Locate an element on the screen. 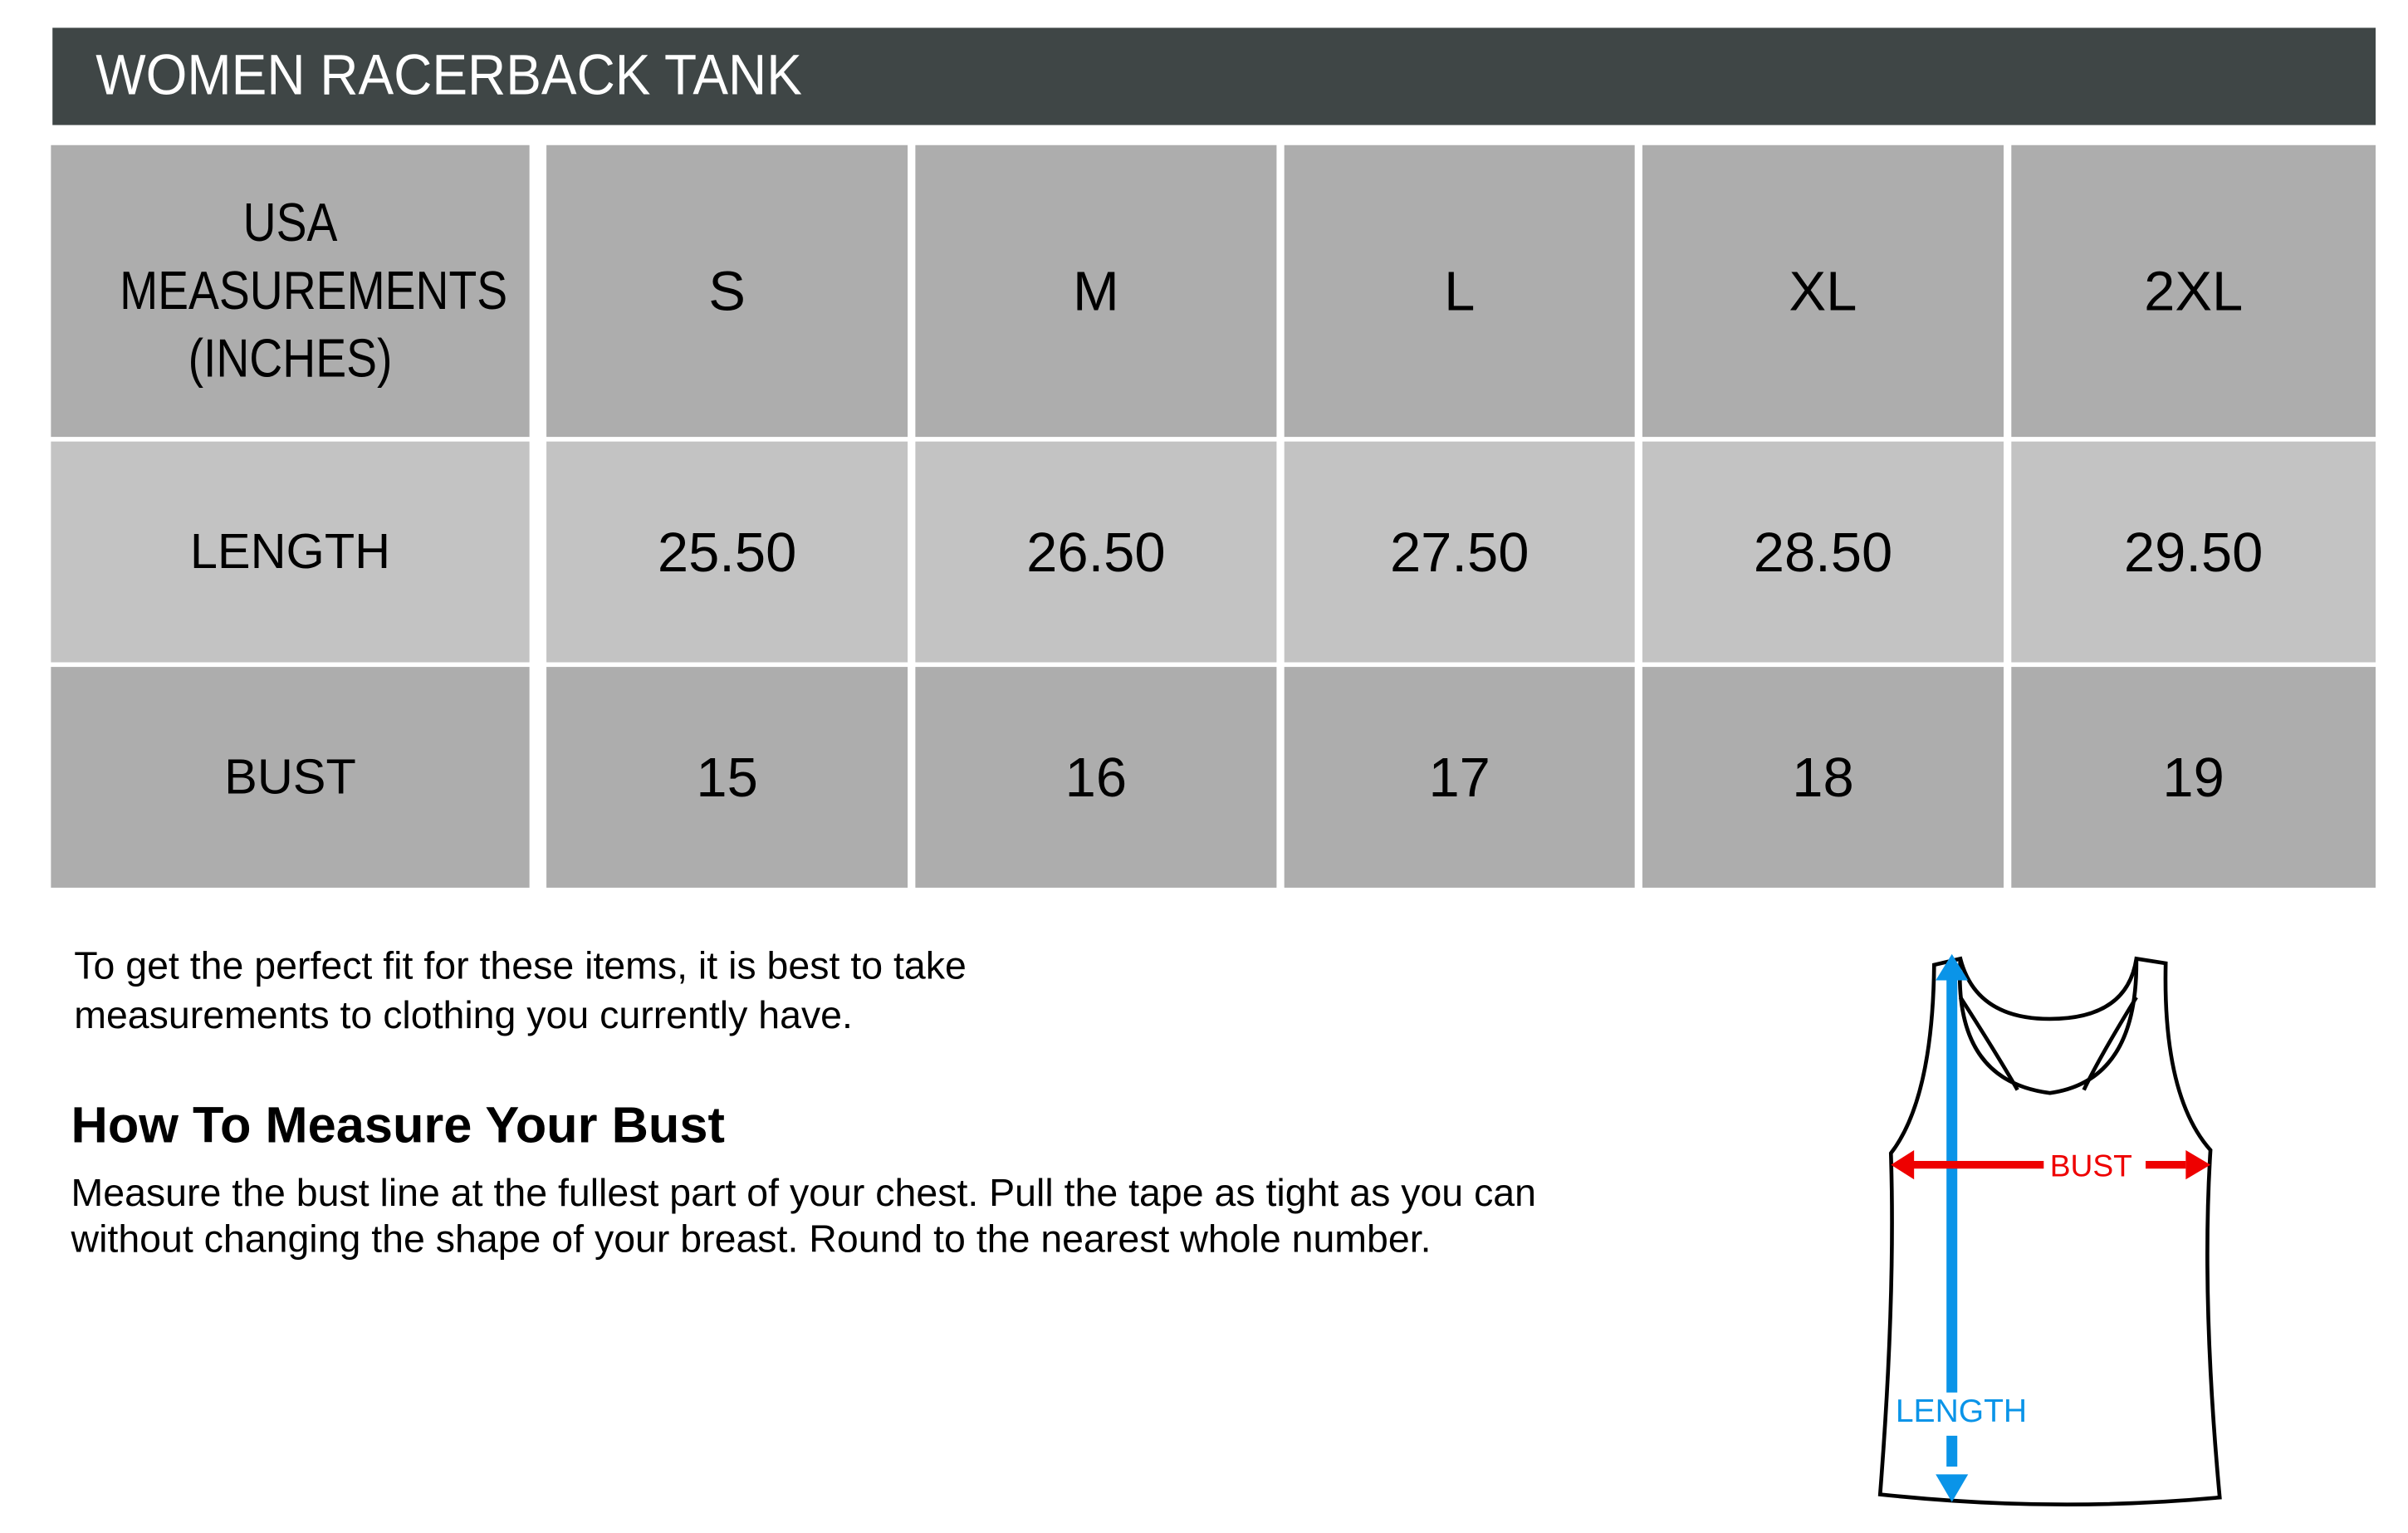  length-cell: 26.50 is located at coordinates (1096, 552).